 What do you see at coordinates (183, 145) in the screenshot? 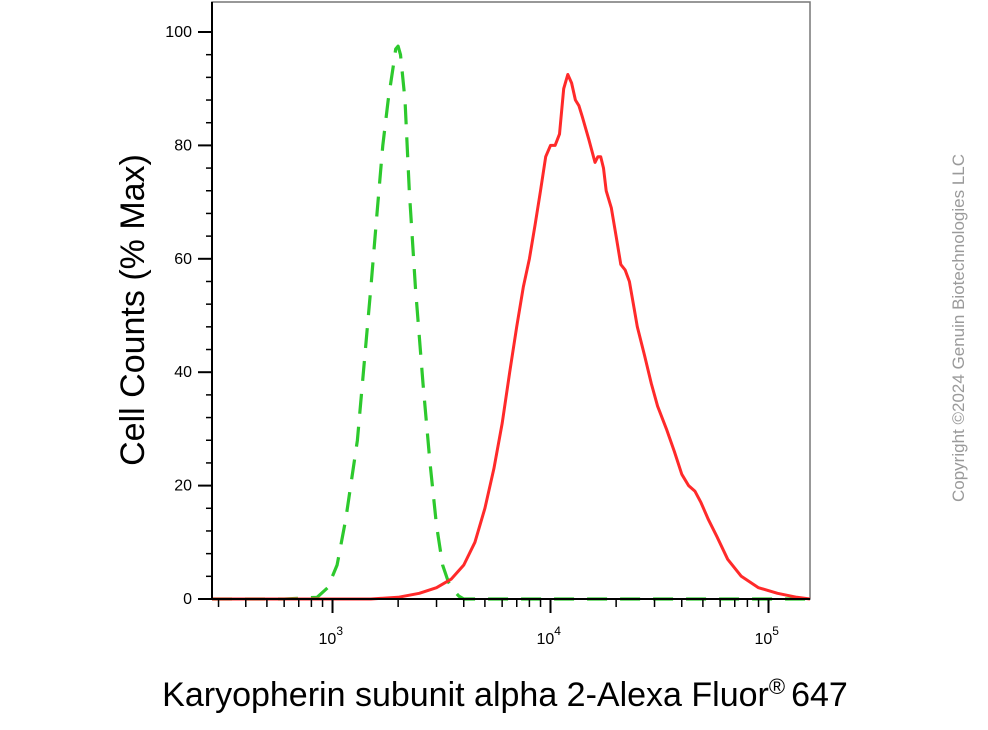
I see `y-tick-label: 80` at bounding box center [183, 145].